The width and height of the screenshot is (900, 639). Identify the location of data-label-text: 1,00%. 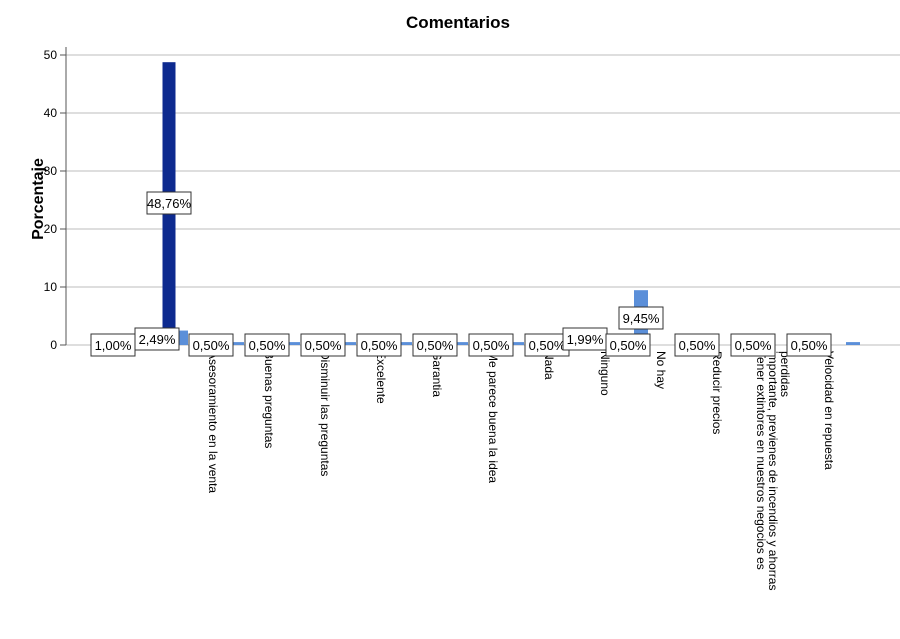
(113, 345).